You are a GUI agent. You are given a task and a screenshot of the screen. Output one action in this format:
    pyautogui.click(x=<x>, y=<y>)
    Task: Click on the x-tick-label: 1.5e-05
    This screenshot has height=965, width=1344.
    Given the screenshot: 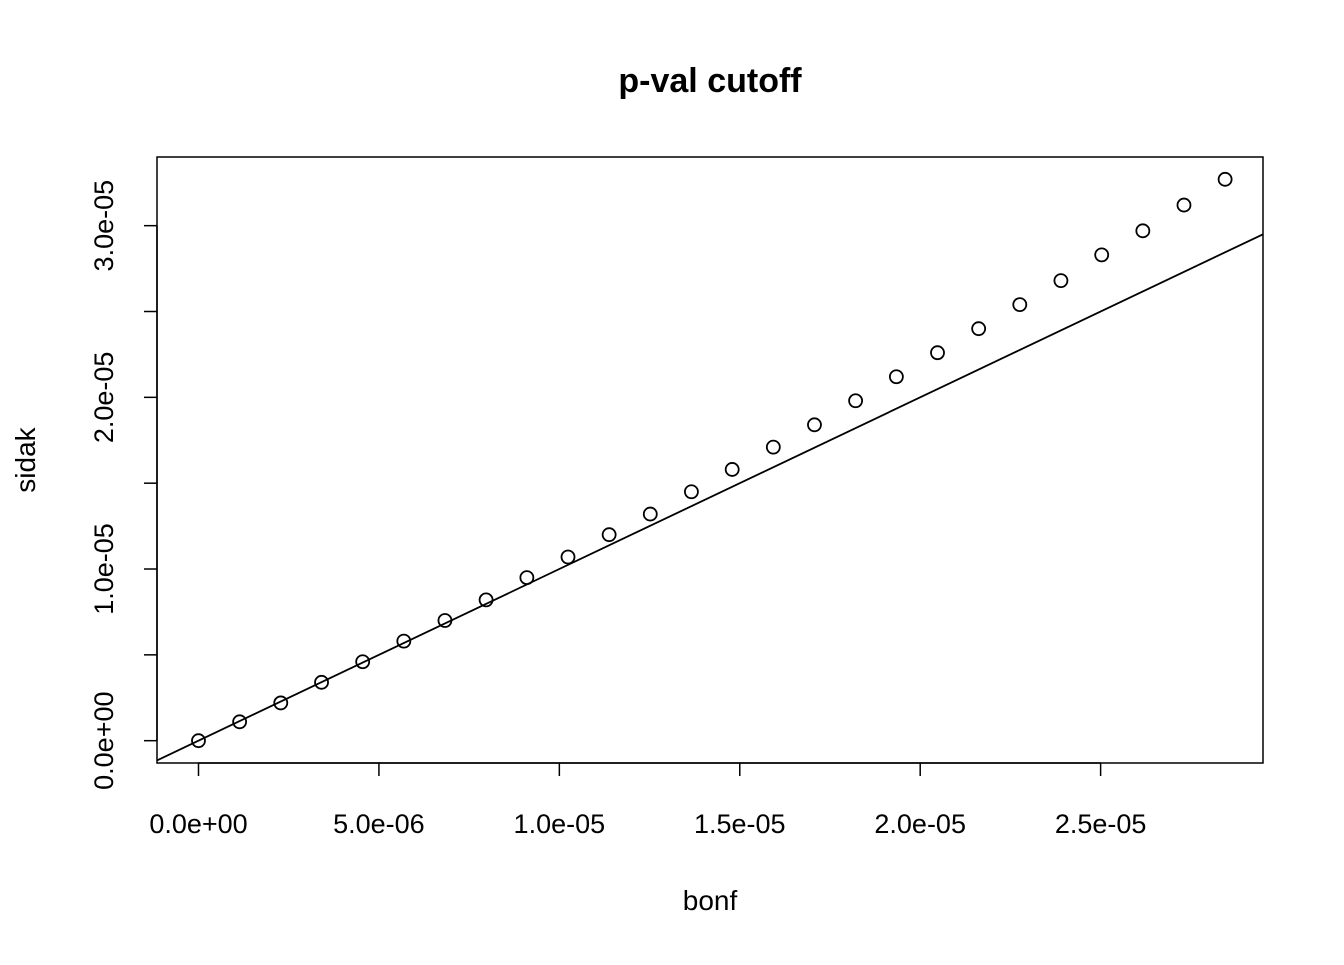 What is the action you would take?
    pyautogui.click(x=740, y=824)
    